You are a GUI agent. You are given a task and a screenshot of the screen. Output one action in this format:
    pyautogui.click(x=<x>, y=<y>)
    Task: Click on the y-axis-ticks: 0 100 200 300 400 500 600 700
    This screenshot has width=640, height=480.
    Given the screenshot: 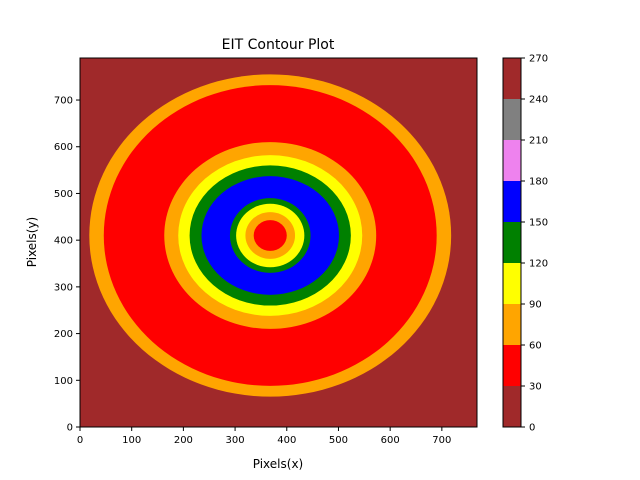 What is the action you would take?
    pyautogui.click(x=67, y=265)
    